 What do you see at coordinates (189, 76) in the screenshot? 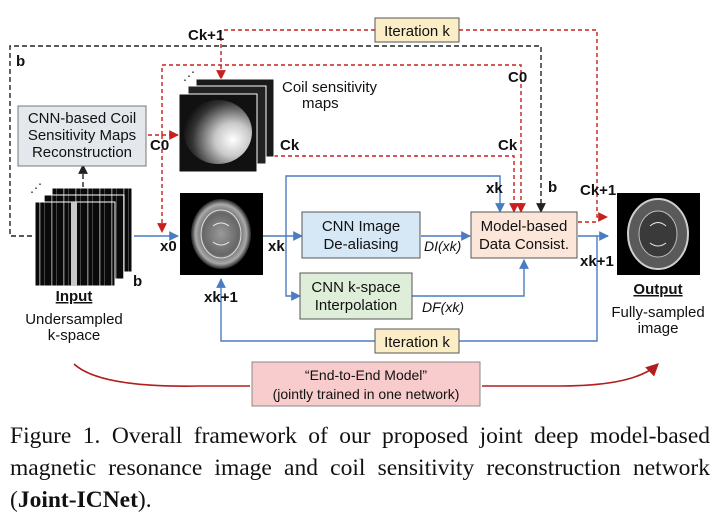
I see `coil-stack-dots: ⋰` at bounding box center [189, 76].